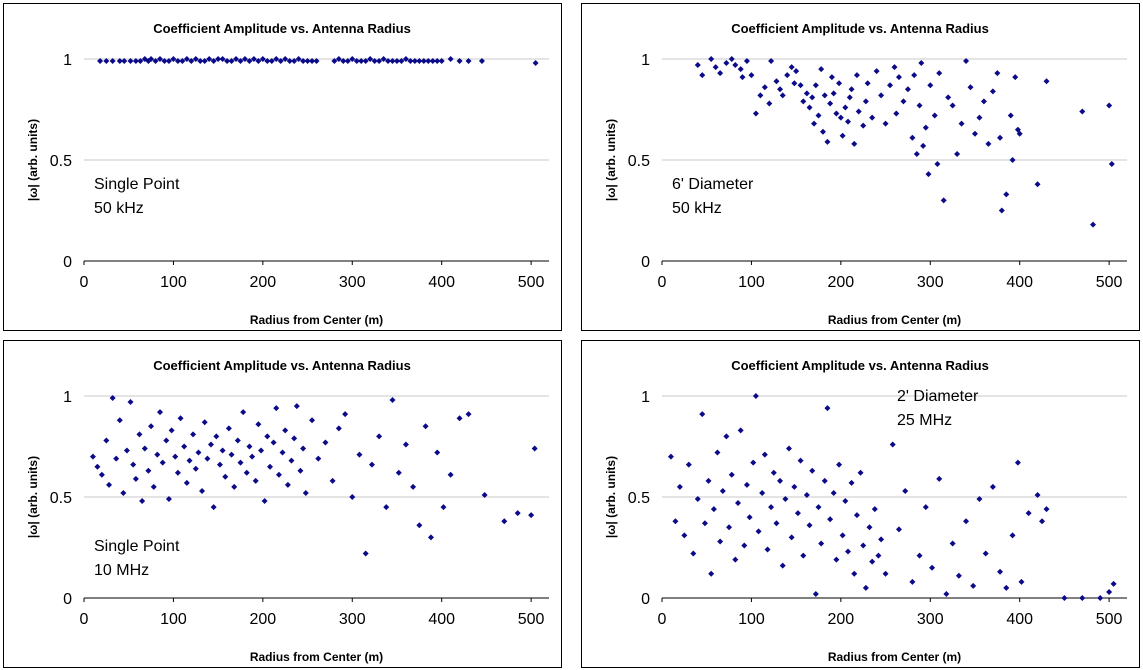 The width and height of the screenshot is (1143, 670). Describe the element at coordinates (639, 161) in the screenshot. I see `y-tick-label: 0.5` at that location.